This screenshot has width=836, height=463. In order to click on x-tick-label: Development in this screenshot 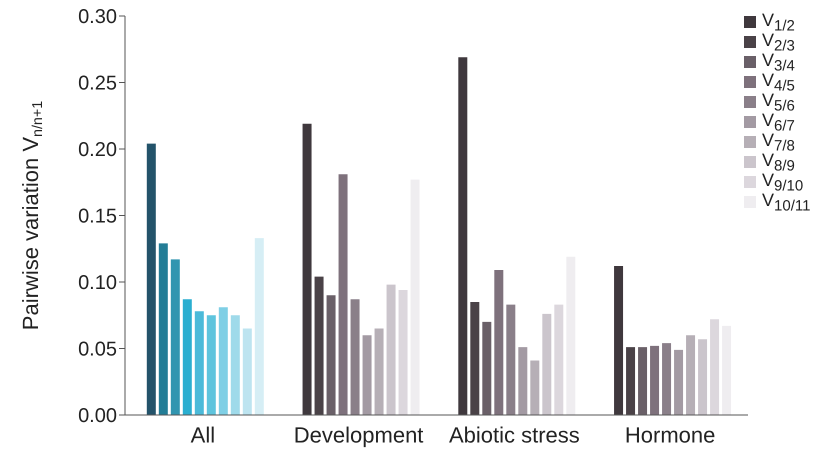, I will do `click(359, 435)`.